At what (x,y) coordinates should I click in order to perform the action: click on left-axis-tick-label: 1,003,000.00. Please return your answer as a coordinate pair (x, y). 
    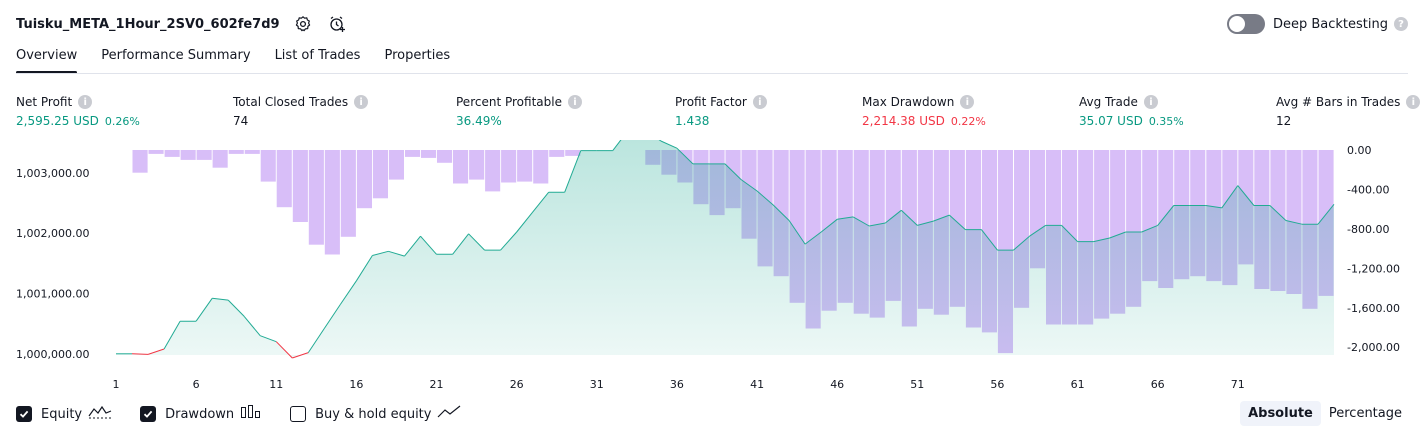
    Looking at the image, I should click on (52, 173).